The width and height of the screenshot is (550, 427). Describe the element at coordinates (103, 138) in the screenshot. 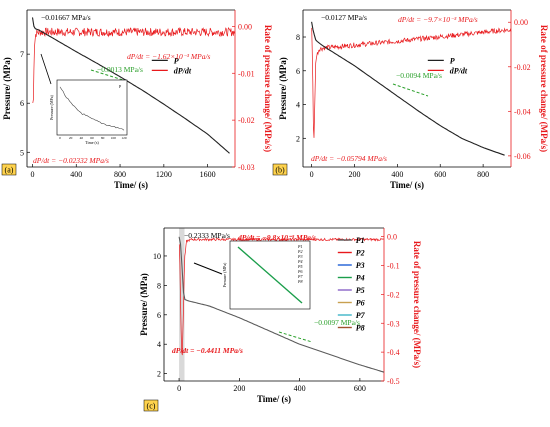

I see `inset-x-tick: 80` at that location.